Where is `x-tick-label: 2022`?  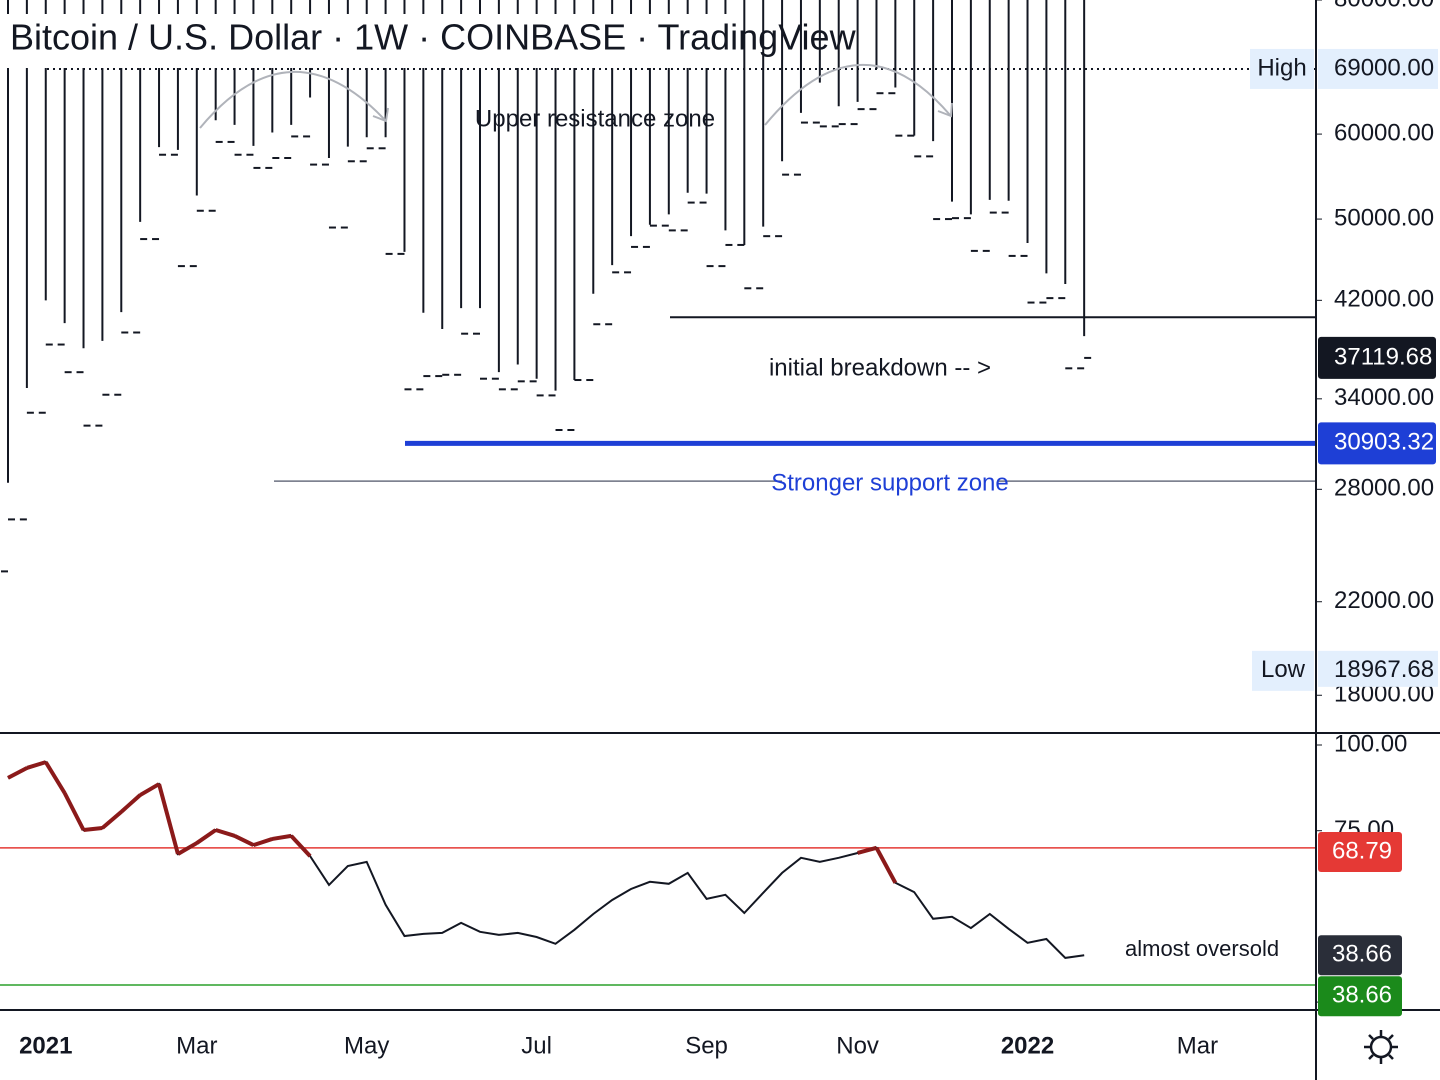
x-tick-label: 2022 is located at coordinates (1027, 1045).